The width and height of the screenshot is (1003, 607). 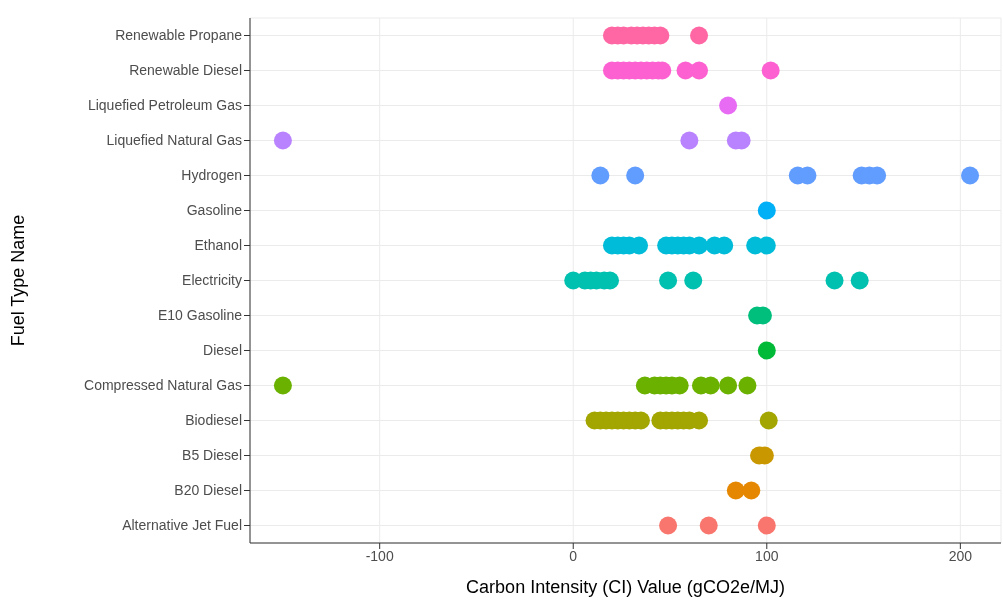 What do you see at coordinates (212, 455) in the screenshot?
I see `y-tick-label: B5 Diesel` at bounding box center [212, 455].